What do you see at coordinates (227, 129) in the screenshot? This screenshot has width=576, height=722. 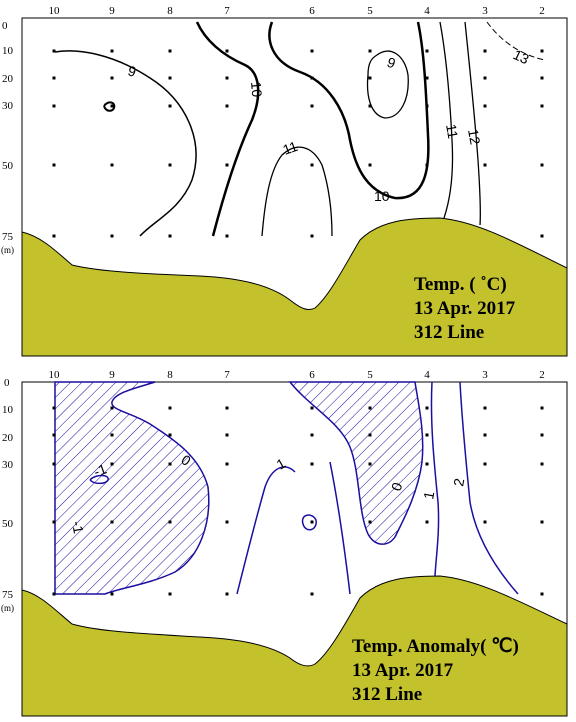 I see `contour-10-west` at bounding box center [227, 129].